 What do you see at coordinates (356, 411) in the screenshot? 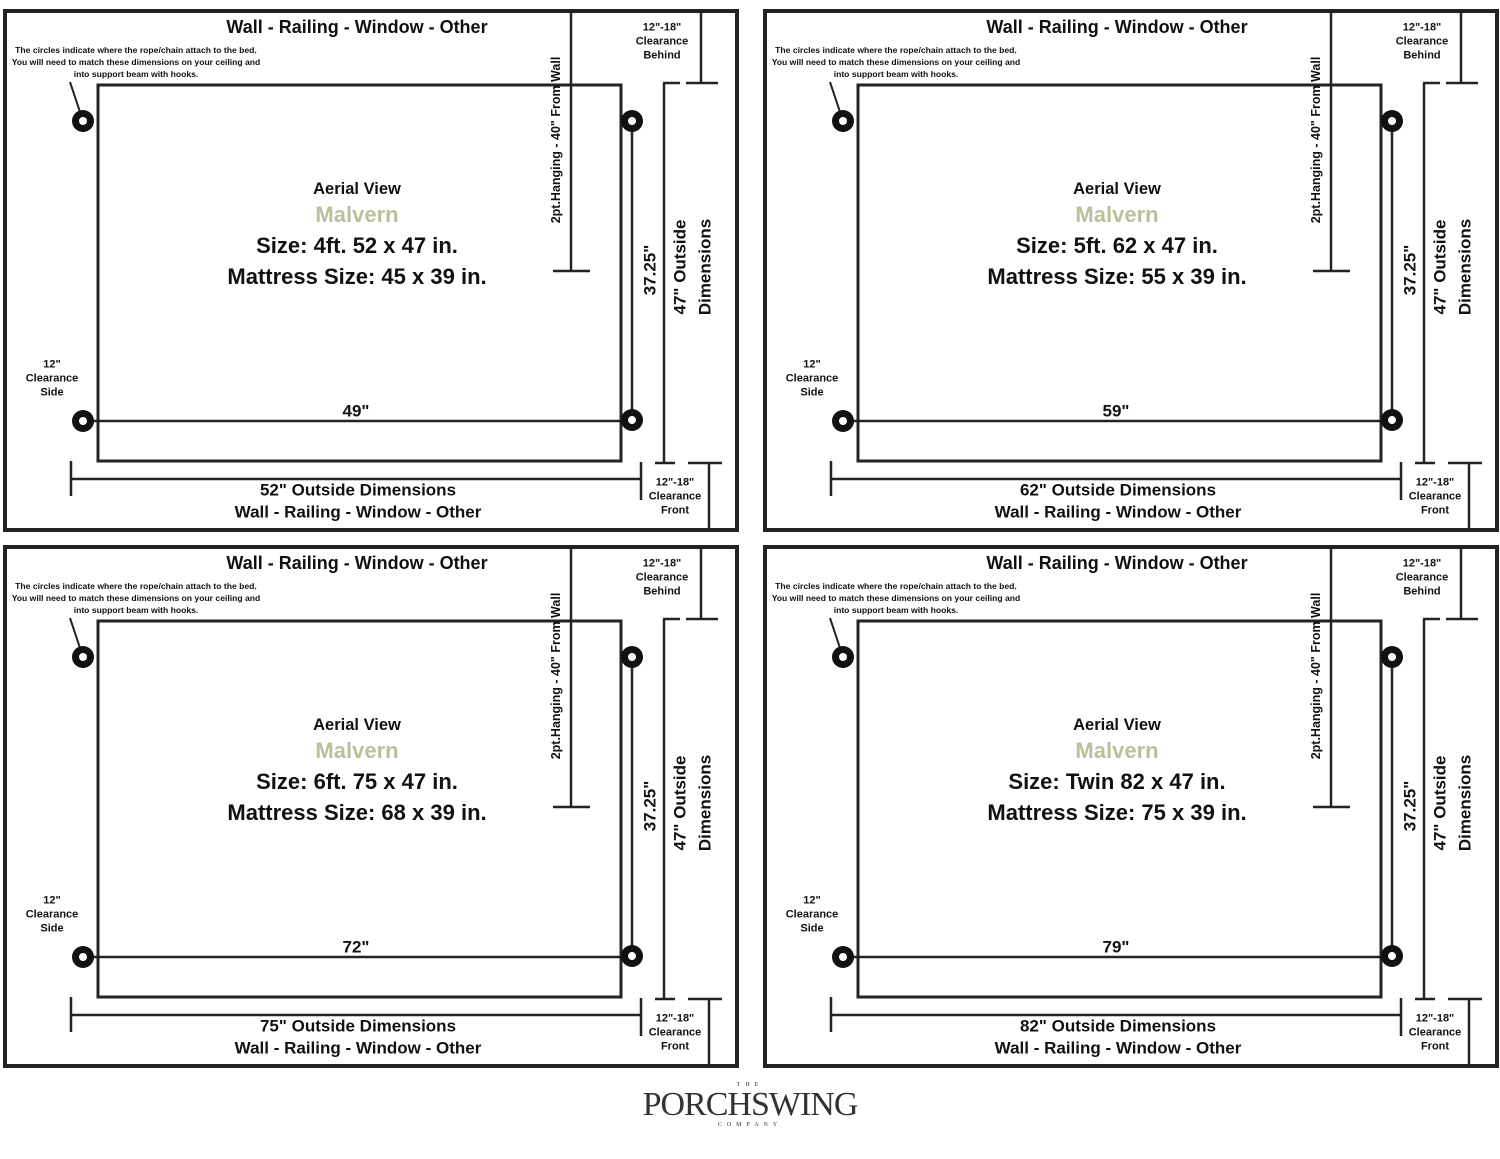
I see `hook-width-label: 49"` at bounding box center [356, 411].